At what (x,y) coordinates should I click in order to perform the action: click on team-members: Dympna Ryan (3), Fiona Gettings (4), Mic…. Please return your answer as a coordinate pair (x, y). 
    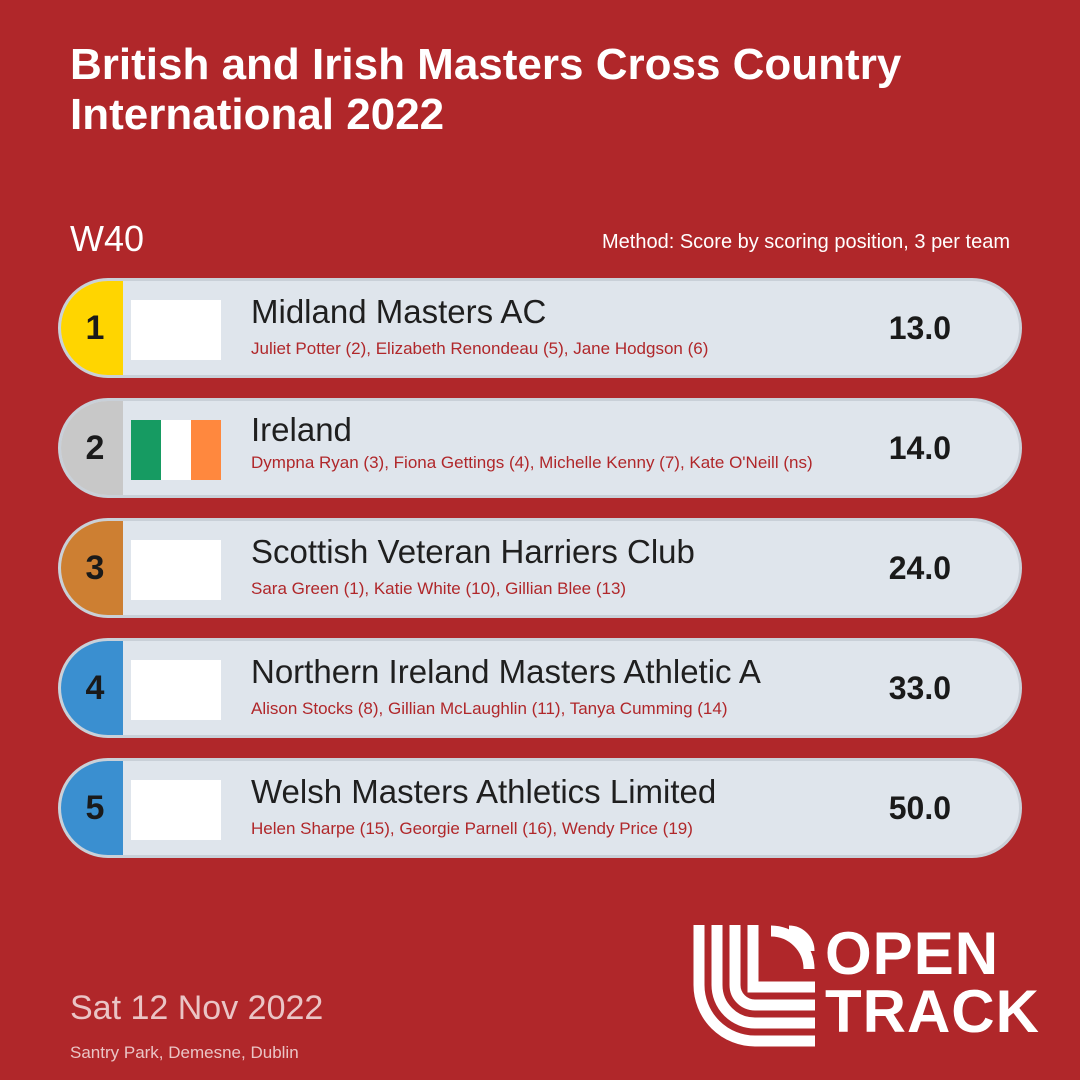
    Looking at the image, I should click on (532, 462).